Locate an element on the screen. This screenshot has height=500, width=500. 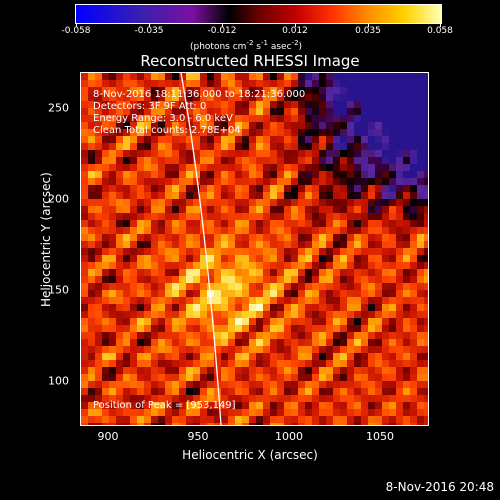
colorbar-tick-label: 0.012 is located at coordinates (295, 31).